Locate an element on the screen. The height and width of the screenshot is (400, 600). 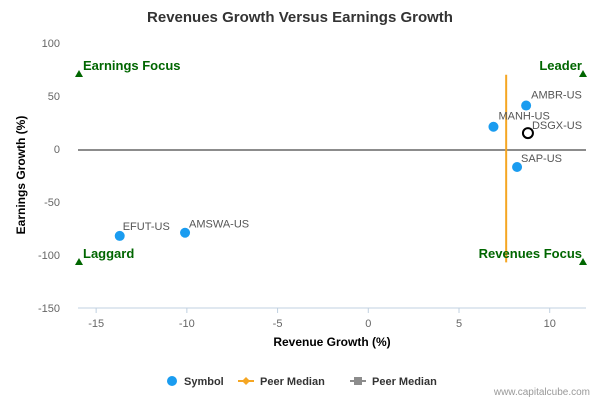
quadrant-label-revenues-focus: Revenues Focus is located at coordinates (530, 253).